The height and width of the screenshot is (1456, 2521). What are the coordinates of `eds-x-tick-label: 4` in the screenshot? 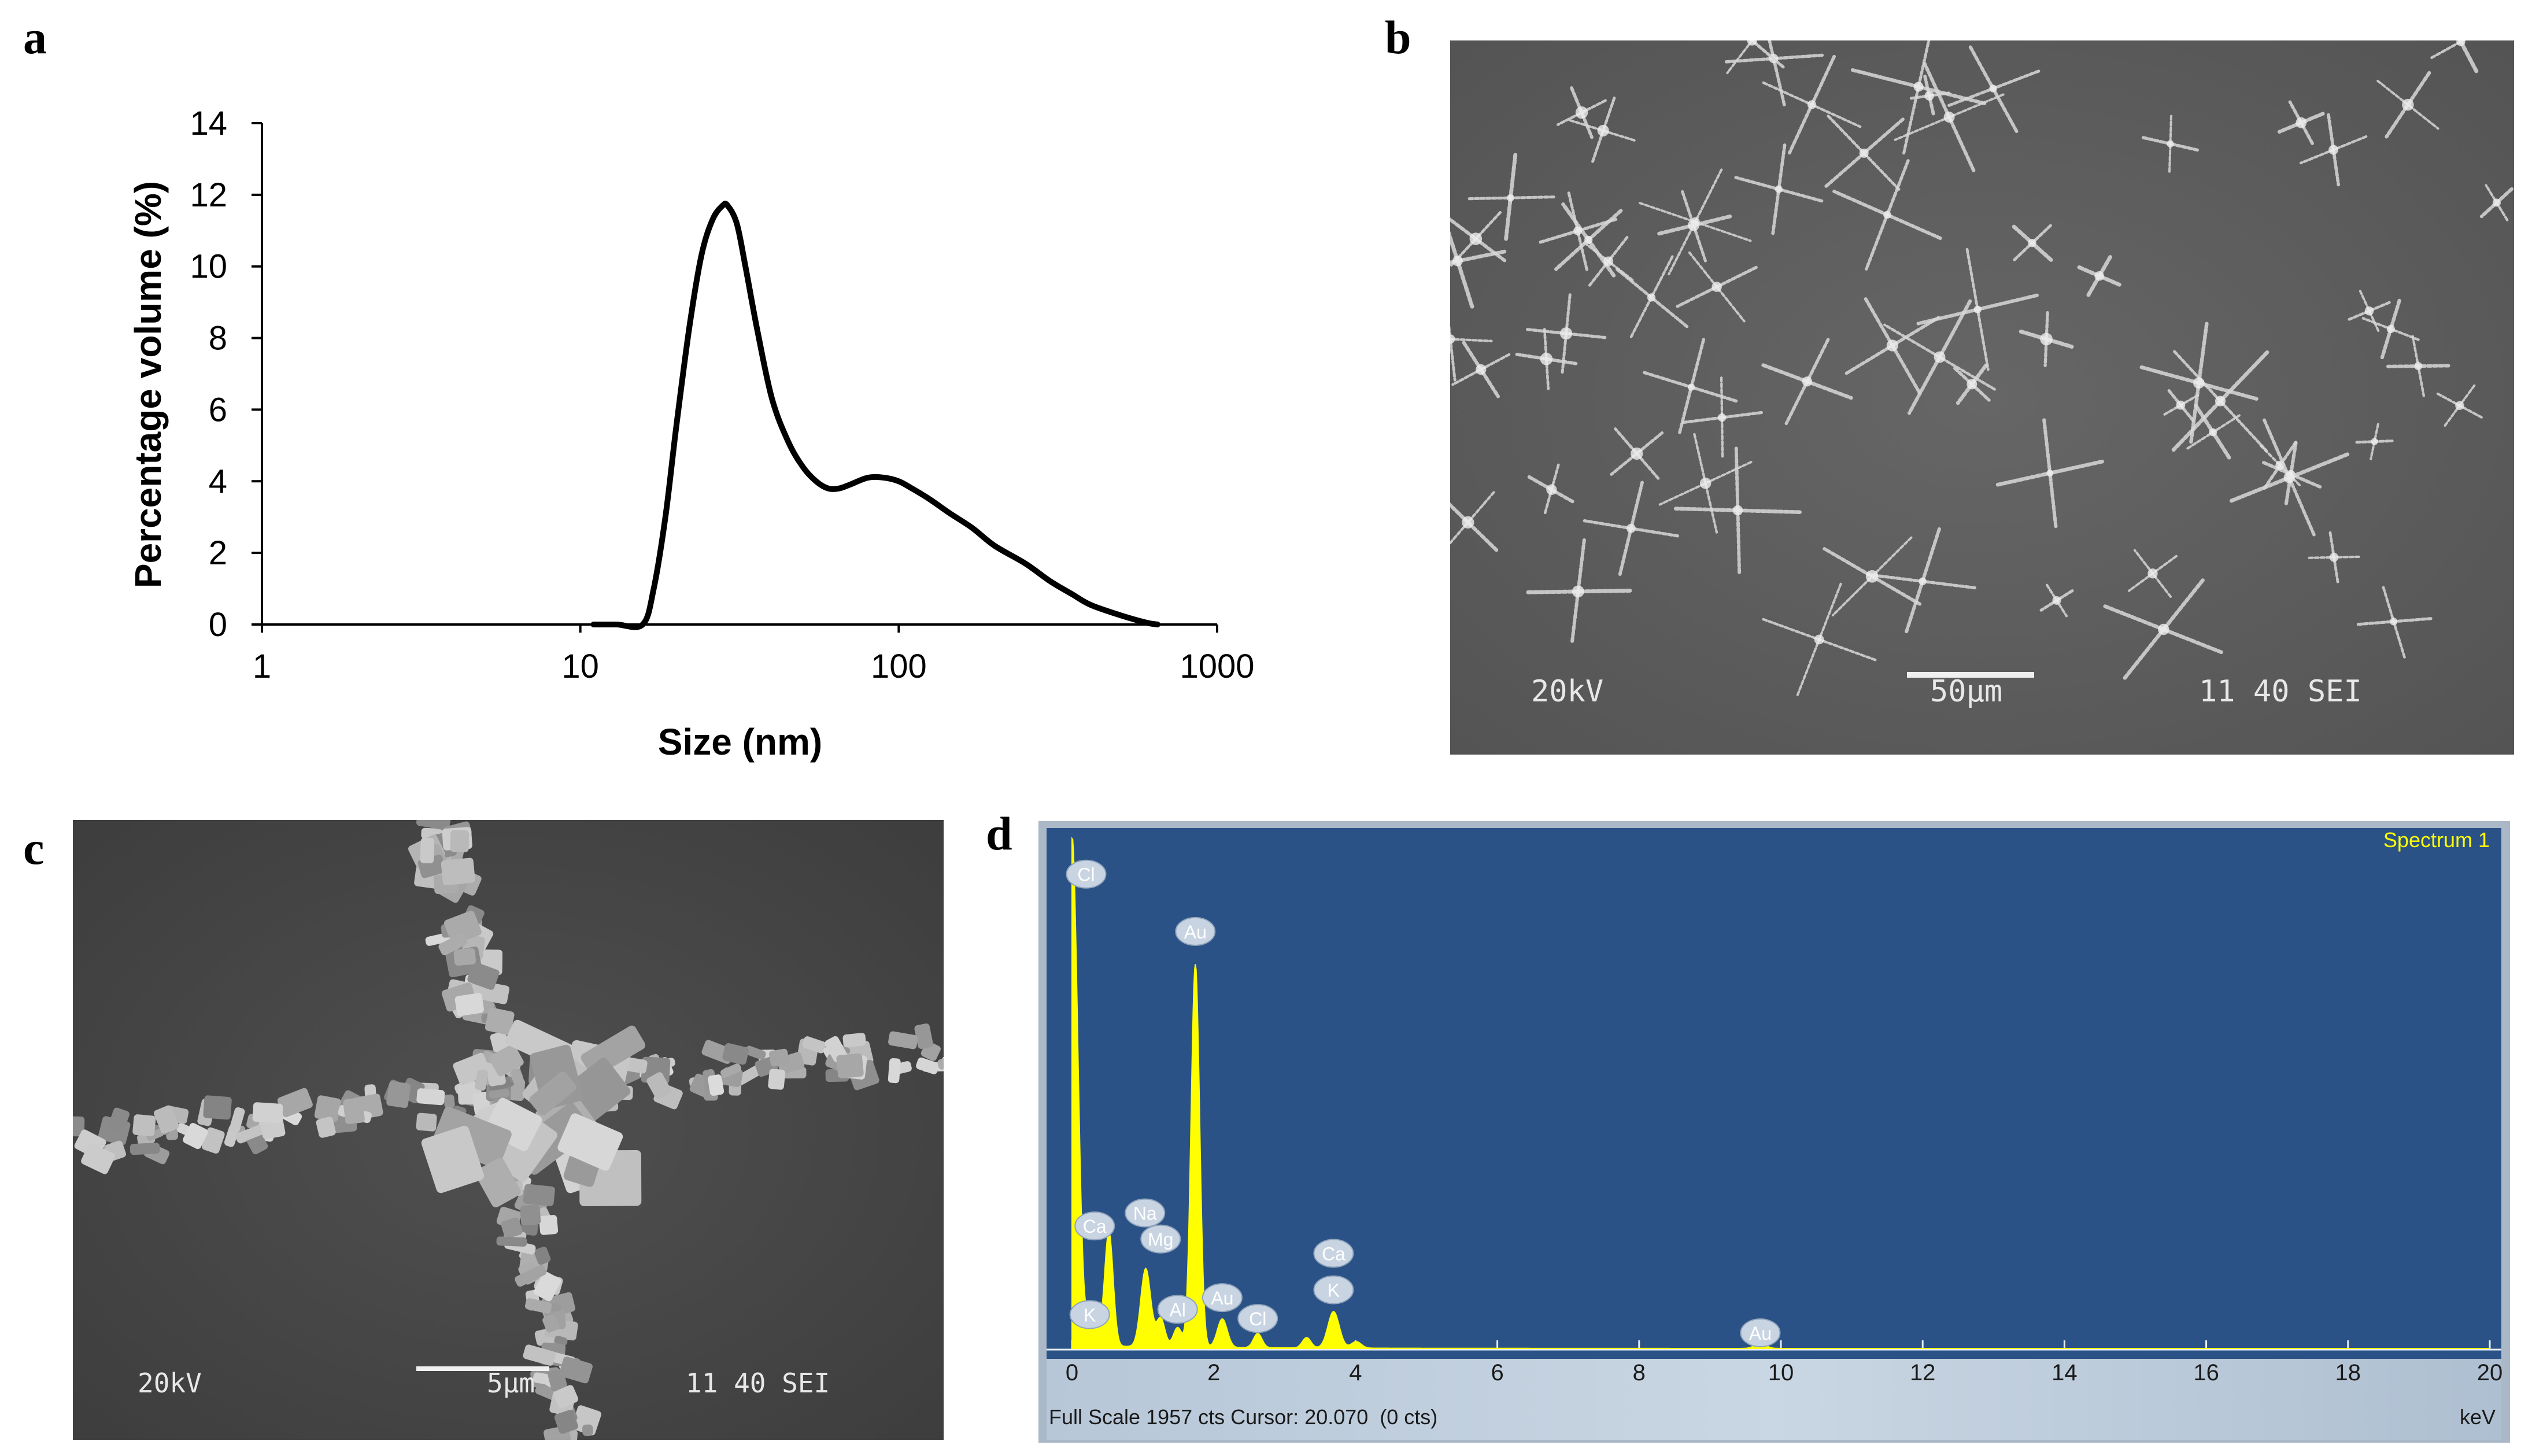 It's located at (1355, 1372).